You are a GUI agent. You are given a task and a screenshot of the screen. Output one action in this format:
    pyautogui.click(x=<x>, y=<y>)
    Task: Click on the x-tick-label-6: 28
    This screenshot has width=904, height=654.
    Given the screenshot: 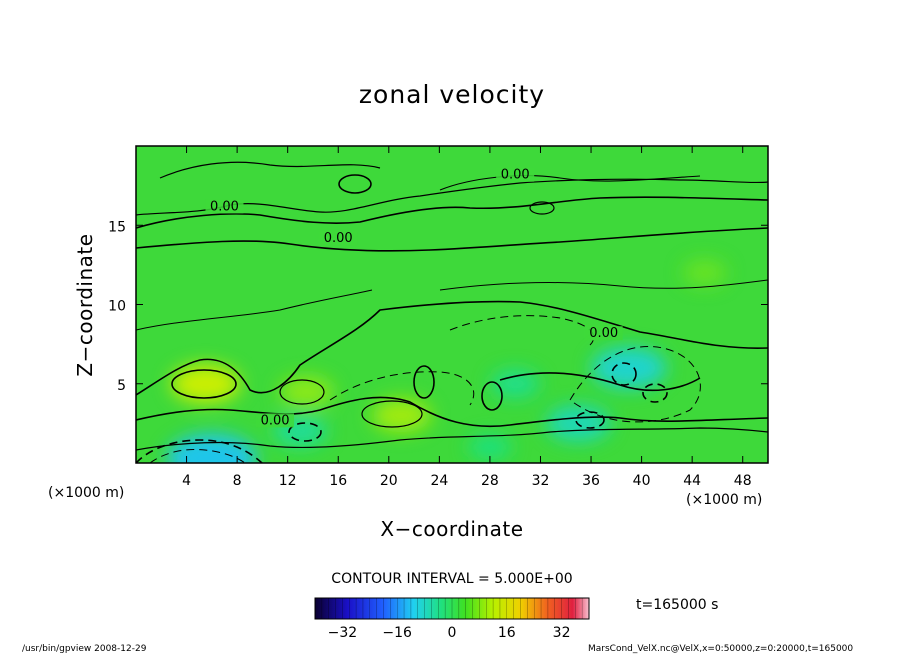 What is the action you would take?
    pyautogui.click(x=490, y=481)
    